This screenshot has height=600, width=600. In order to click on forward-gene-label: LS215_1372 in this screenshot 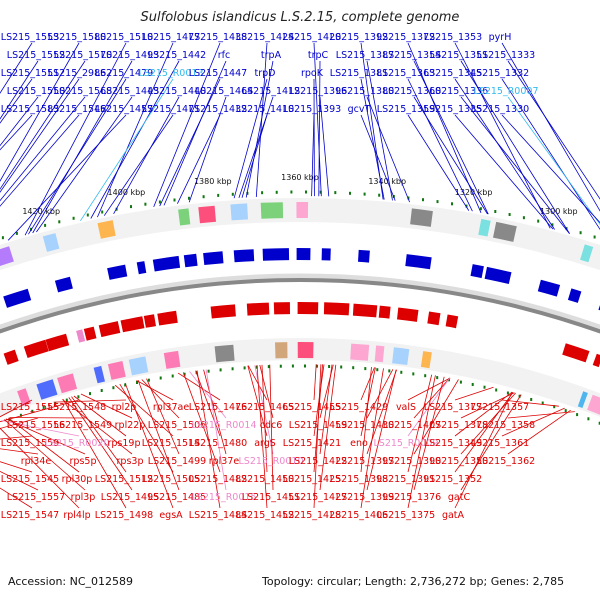, I will do `click(406, 37)`.